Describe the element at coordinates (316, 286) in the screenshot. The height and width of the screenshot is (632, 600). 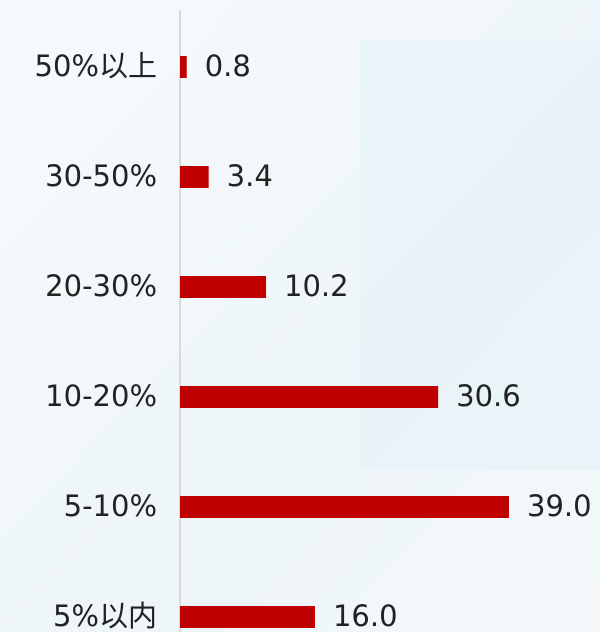
I see `data-label: 10.2` at that location.